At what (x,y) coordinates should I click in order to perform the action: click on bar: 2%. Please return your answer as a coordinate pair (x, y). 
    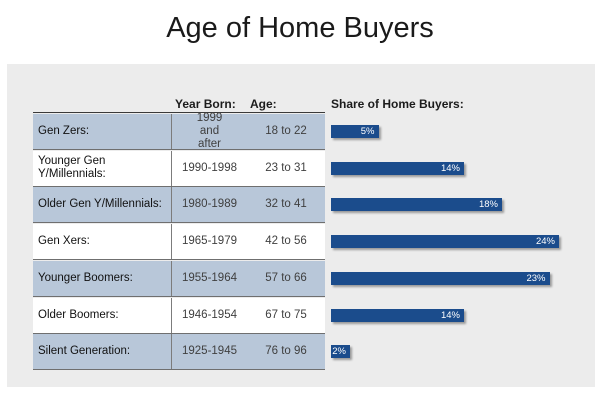
    Looking at the image, I should click on (340, 352).